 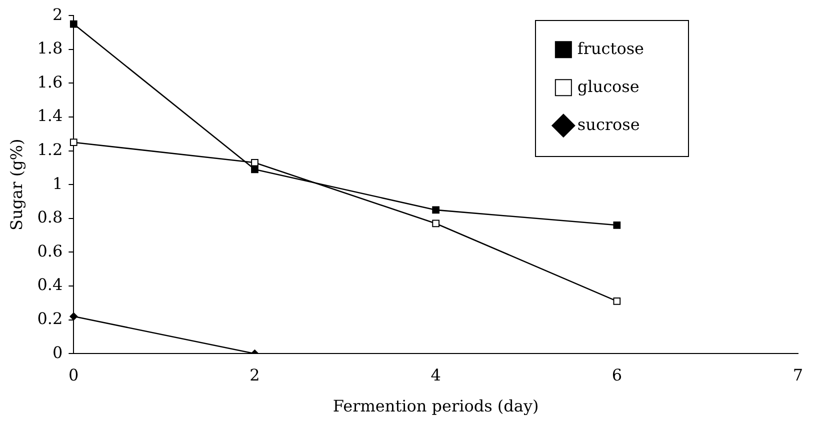 I want to click on x-tick-label: 0, so click(x=73, y=374).